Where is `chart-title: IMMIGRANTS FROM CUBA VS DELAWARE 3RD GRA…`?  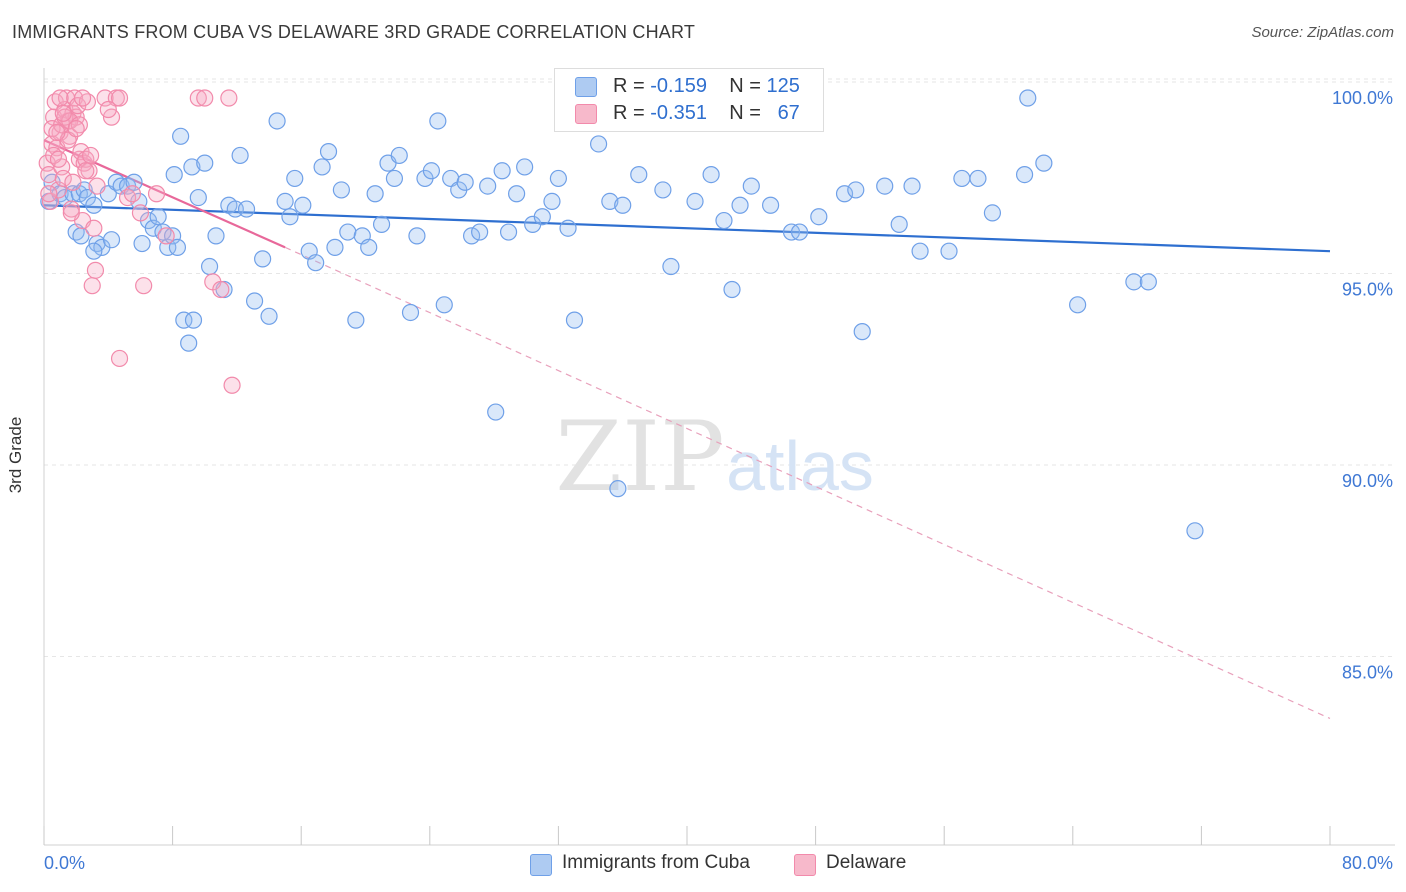 chart-title: IMMIGRANTS FROM CUBA VS DELAWARE 3RD GRA… is located at coordinates (354, 32).